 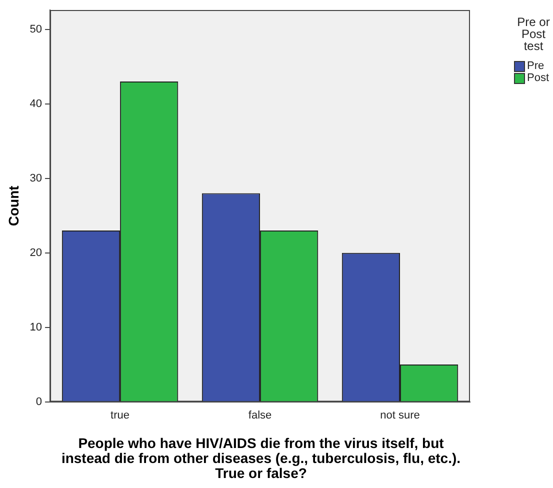 What do you see at coordinates (36, 104) in the screenshot?
I see `y-tick-label: 40` at bounding box center [36, 104].